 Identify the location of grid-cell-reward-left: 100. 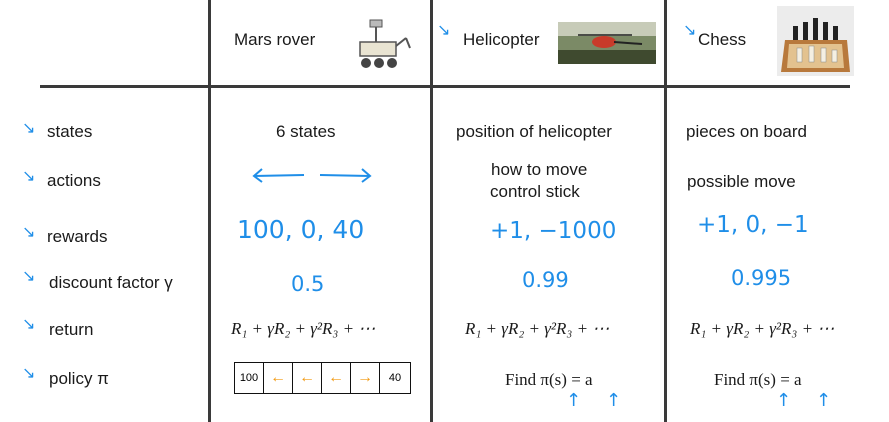
(249, 378).